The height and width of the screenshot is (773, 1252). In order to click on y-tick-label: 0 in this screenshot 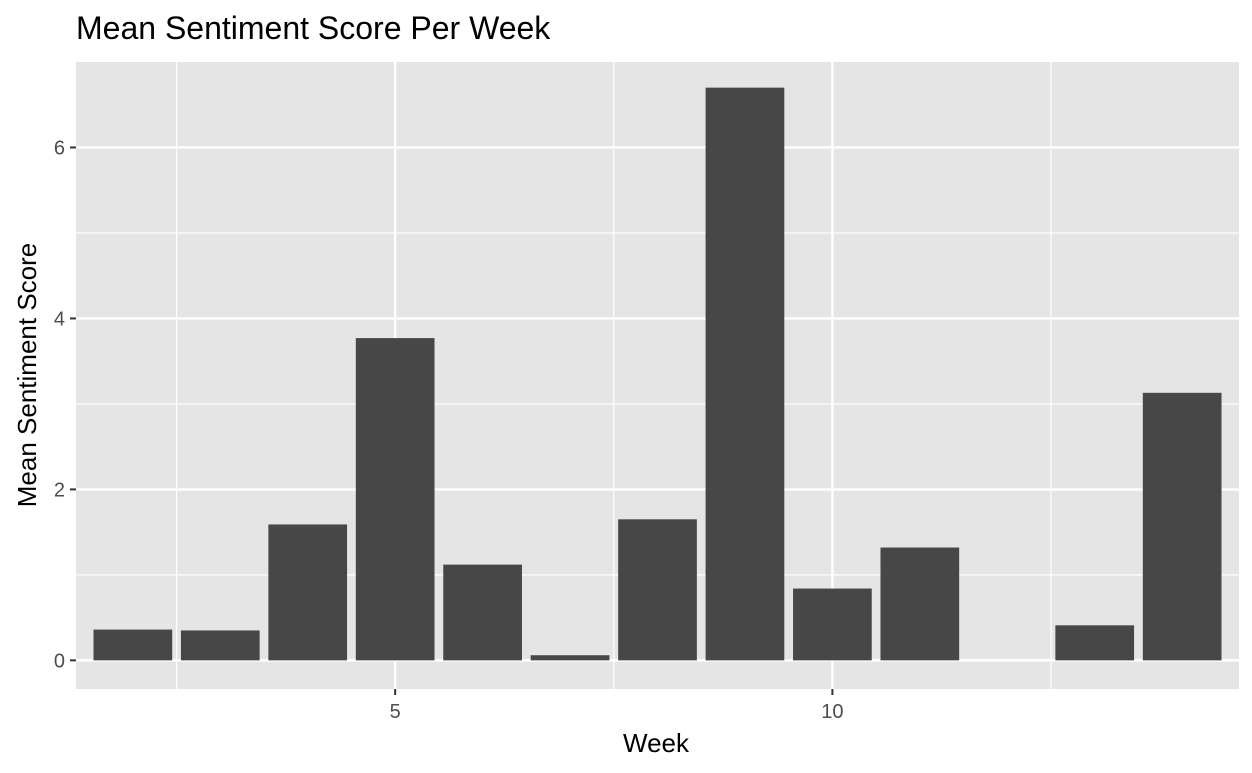, I will do `click(59, 661)`.